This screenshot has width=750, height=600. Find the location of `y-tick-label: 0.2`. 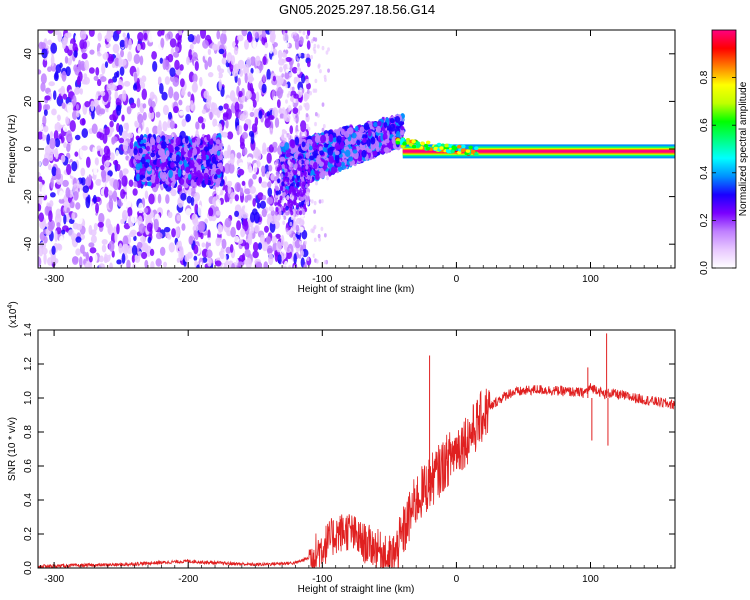

y-tick-label: 0.2 is located at coordinates (28, 534).